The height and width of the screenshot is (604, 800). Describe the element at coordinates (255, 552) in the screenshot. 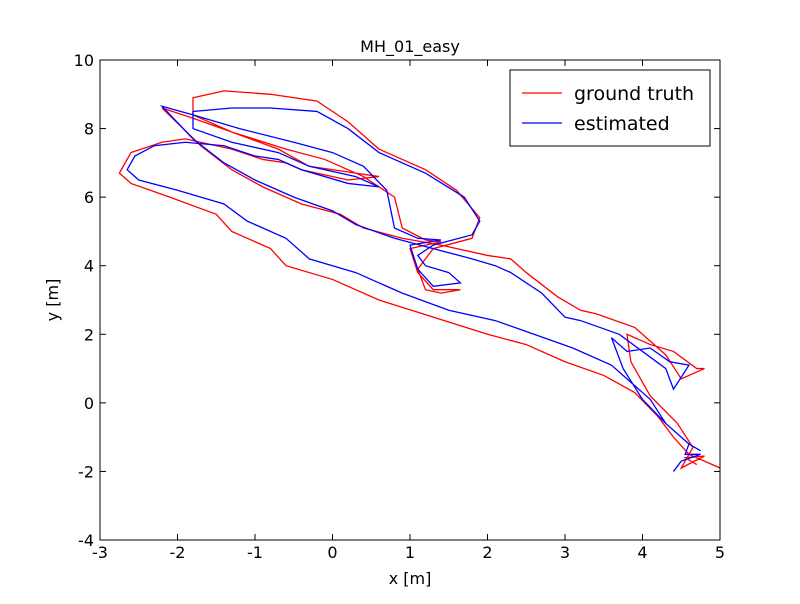

I see `x-tick-label: -1` at that location.